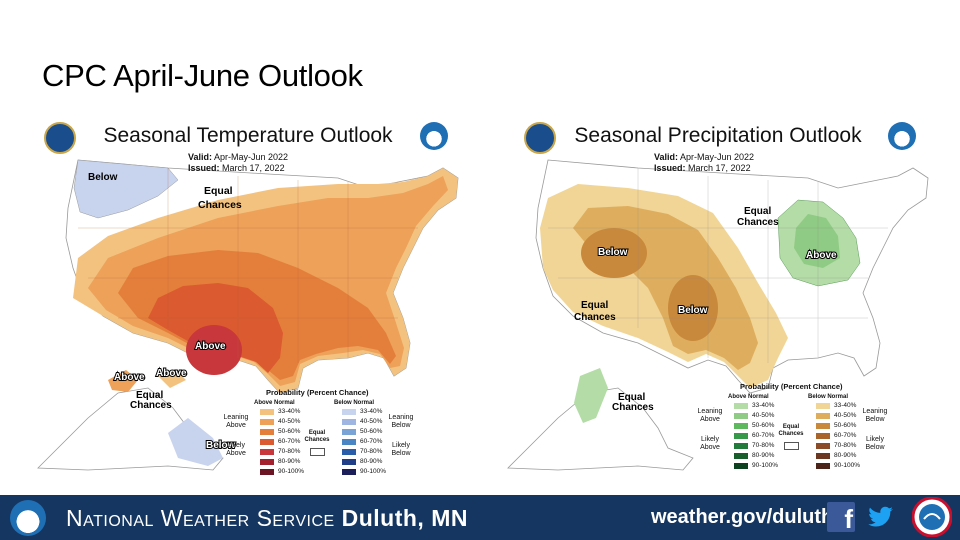 This screenshot has height=540, width=960. What do you see at coordinates (600, 429) in the screenshot?
I see `alaska-outline` at bounding box center [600, 429].